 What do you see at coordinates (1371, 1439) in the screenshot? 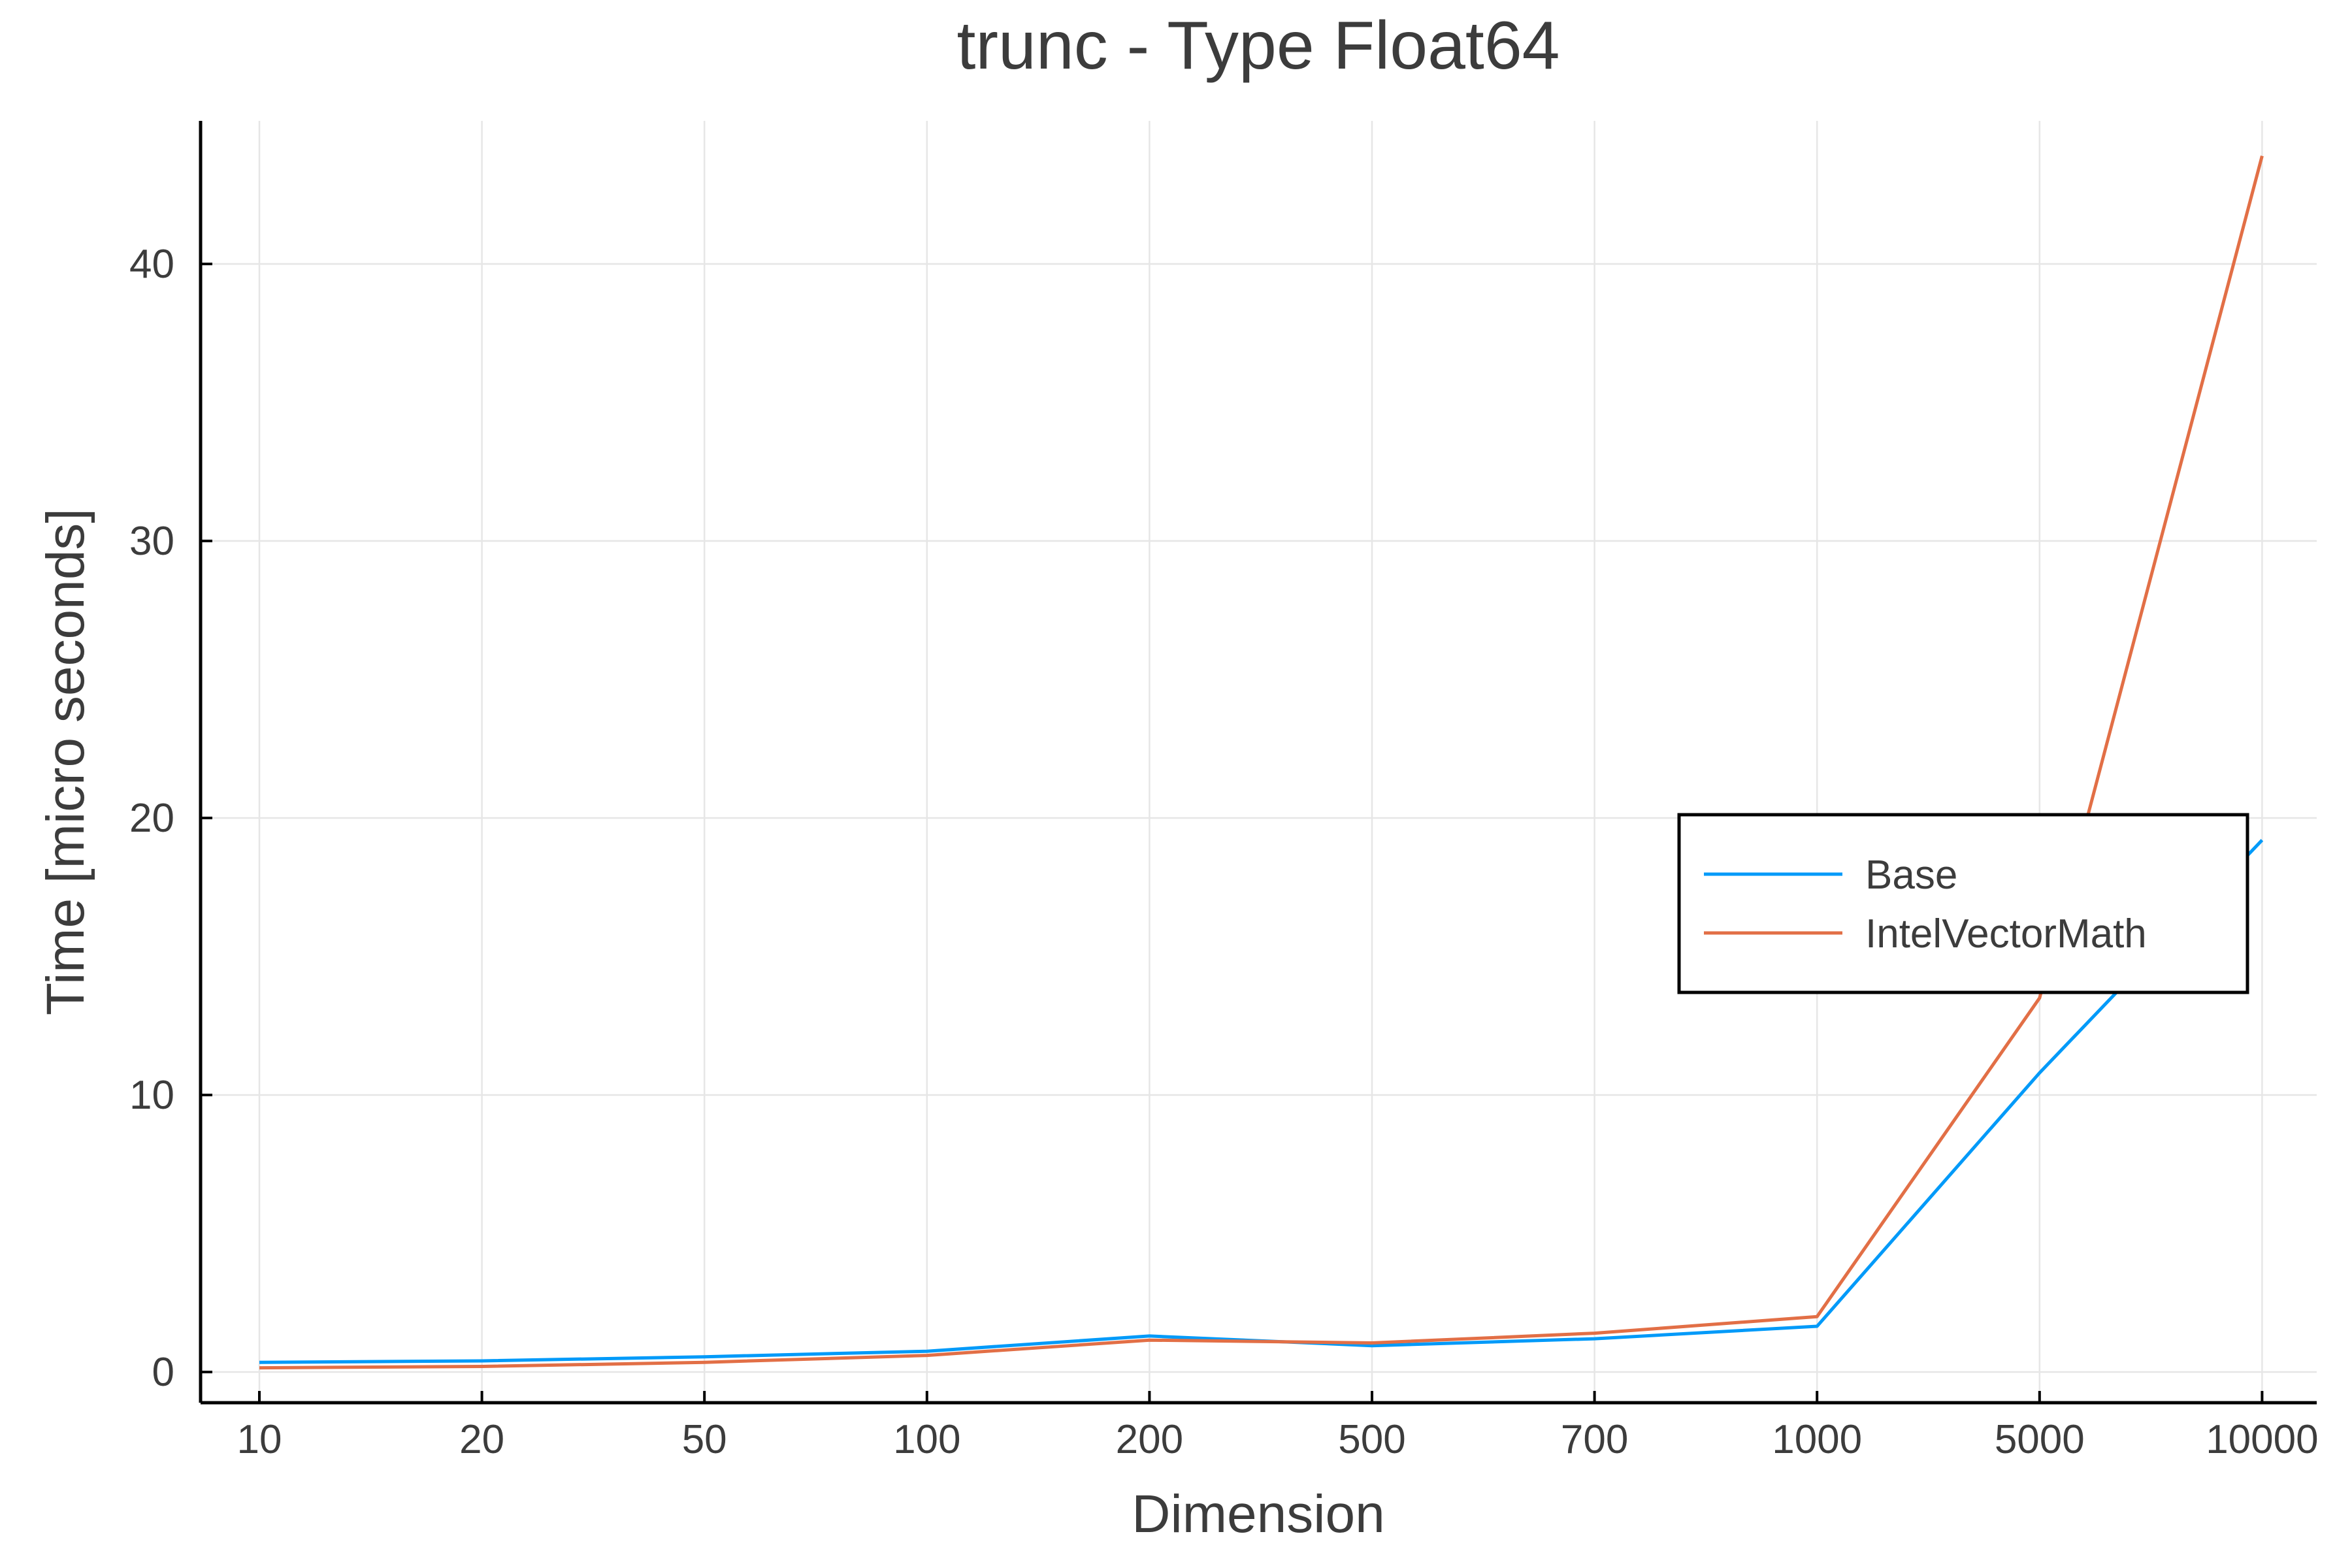
I see `x-tick-label: 500` at bounding box center [1371, 1439].